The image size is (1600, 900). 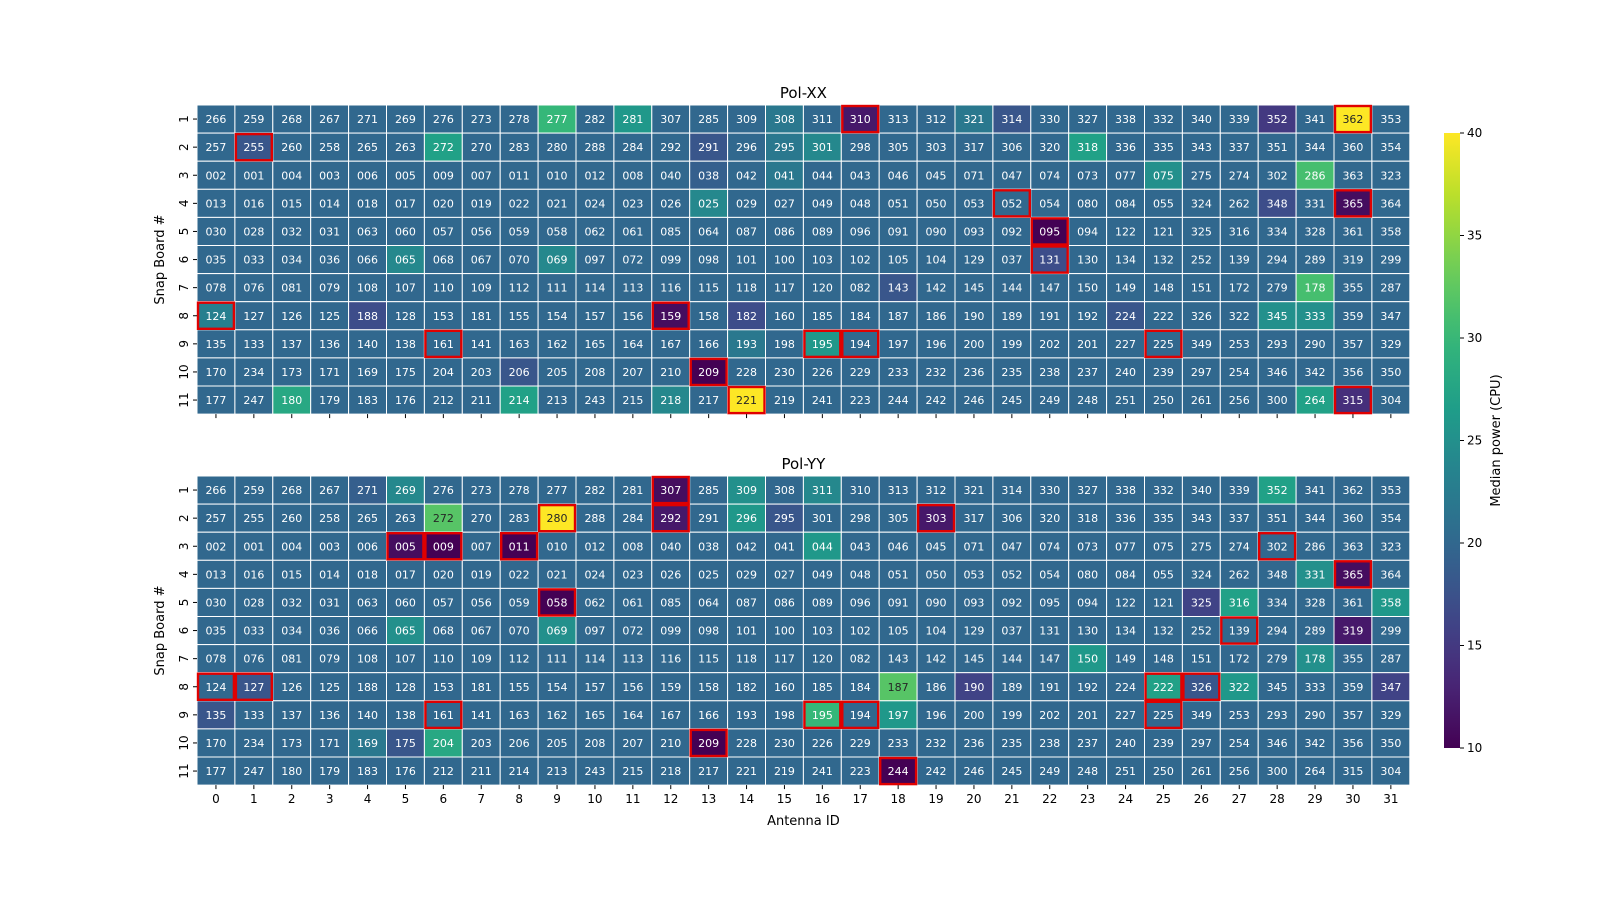 I want to click on cell-label: 306, so click(x=1011, y=518).